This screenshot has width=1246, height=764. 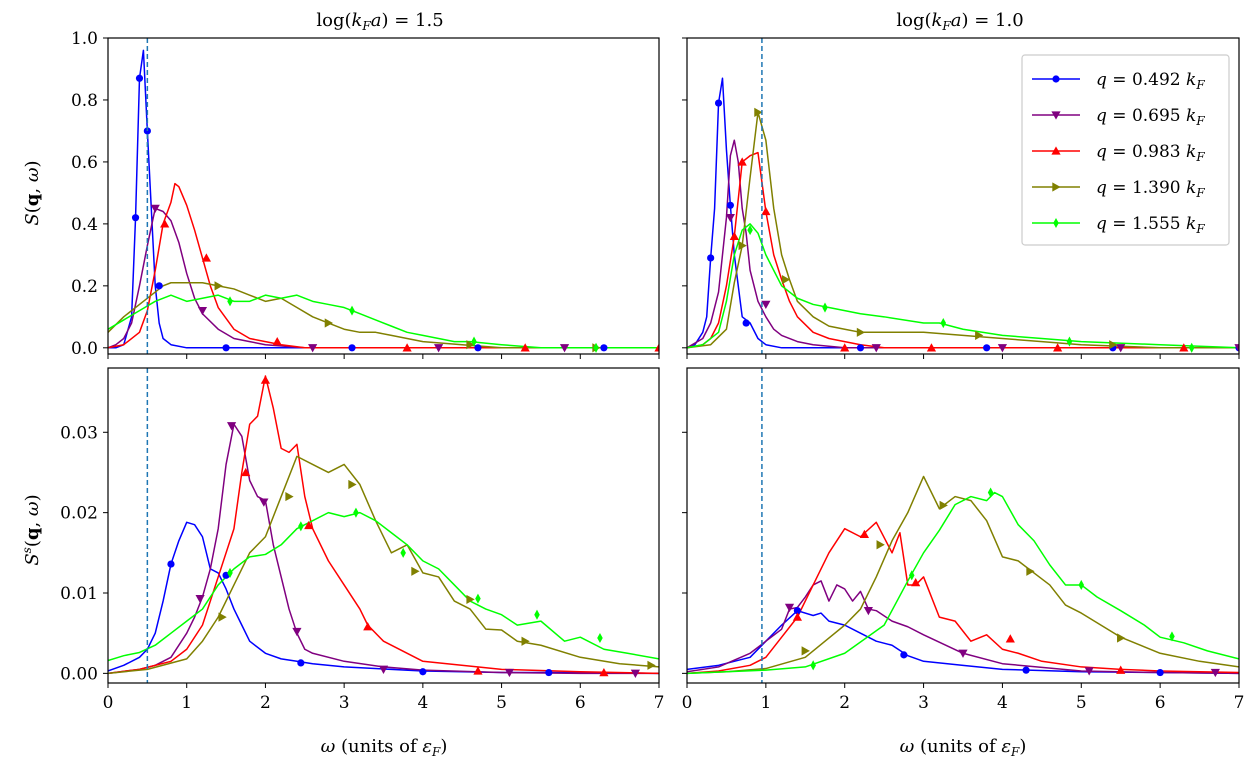 What do you see at coordinates (1118, 225) in the screenshot?
I see `legend-entry: q = 1.555 kF` at bounding box center [1118, 225].